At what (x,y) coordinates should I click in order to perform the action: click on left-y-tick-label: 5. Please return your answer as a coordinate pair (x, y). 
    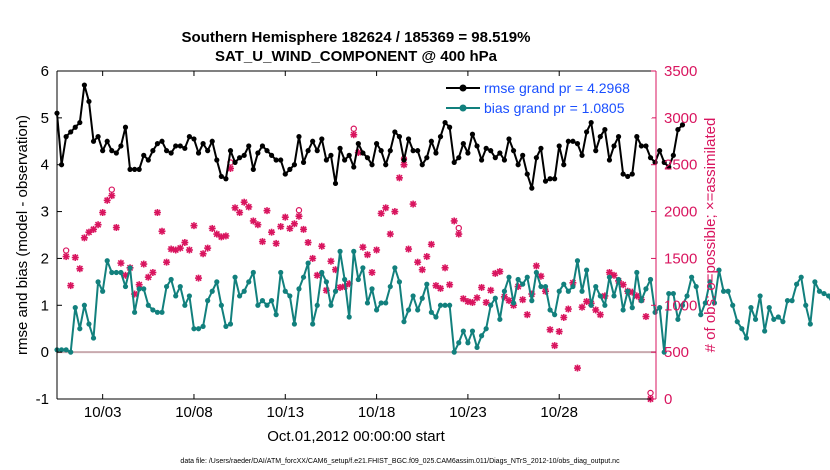
    Looking at the image, I should click on (45, 118).